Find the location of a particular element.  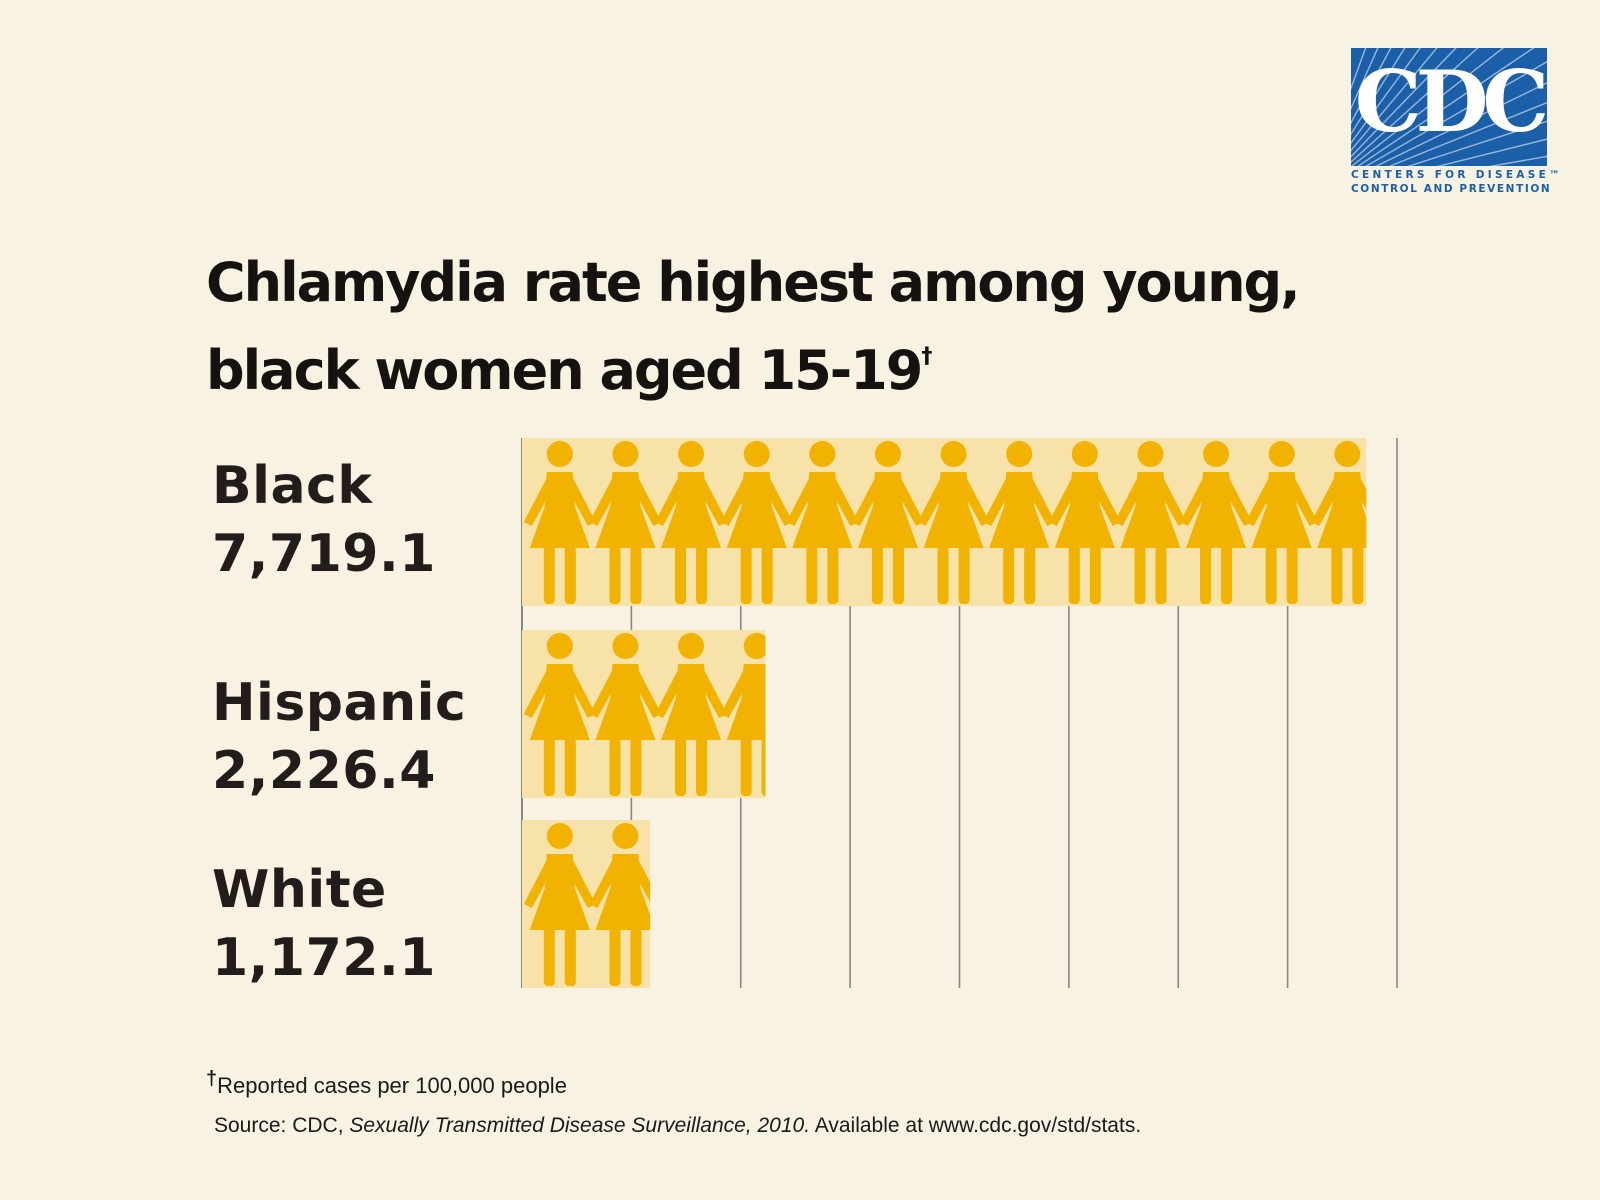

category-name: Black is located at coordinates (292, 486).